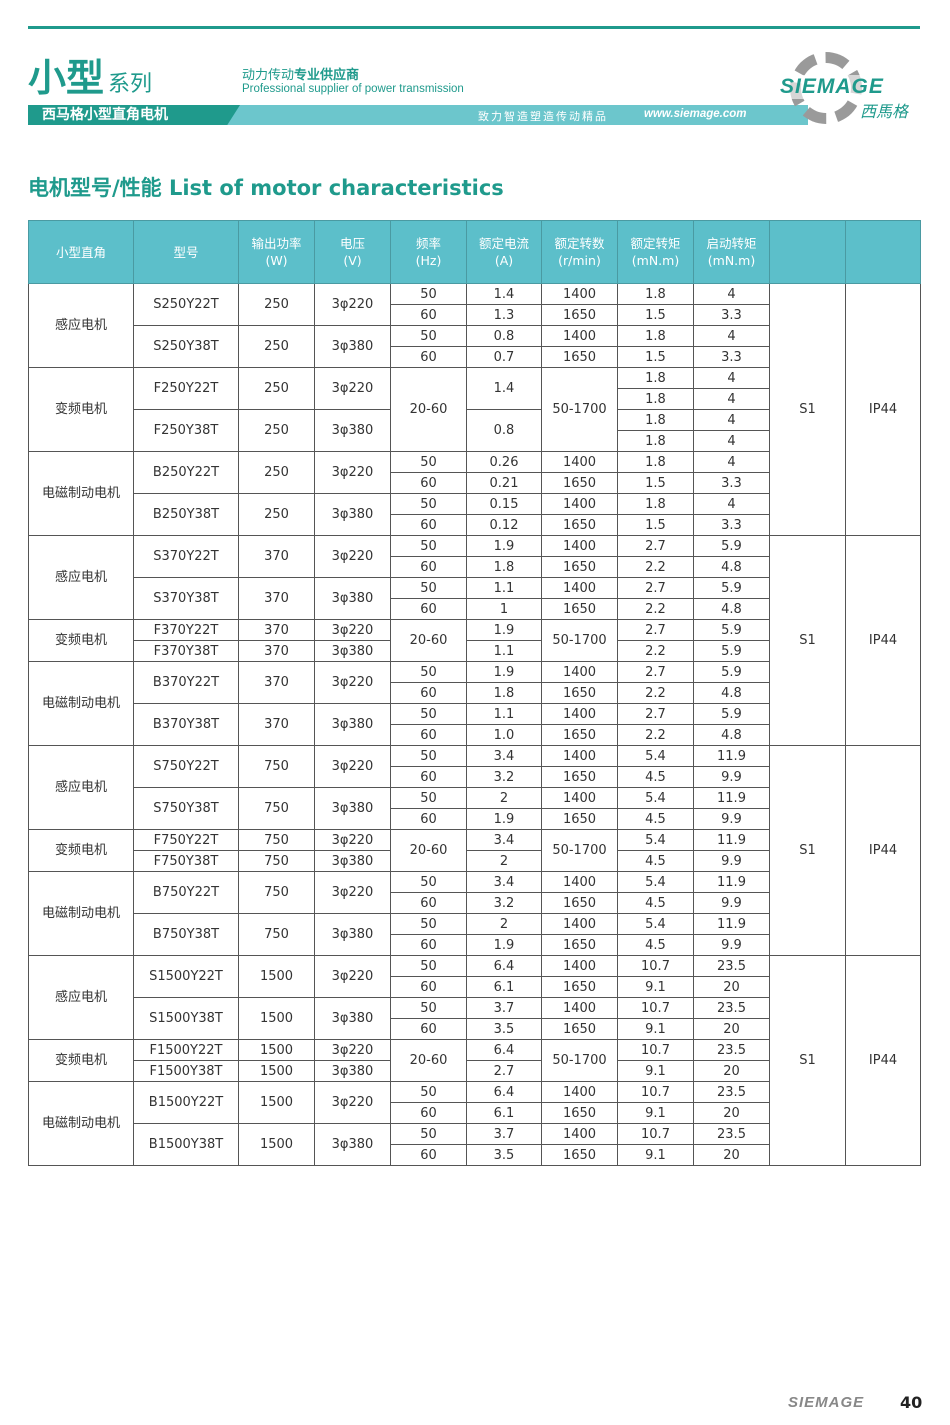 The height and width of the screenshot is (1425, 950). What do you see at coordinates (504, 735) in the screenshot?
I see `current: 1.0` at bounding box center [504, 735].